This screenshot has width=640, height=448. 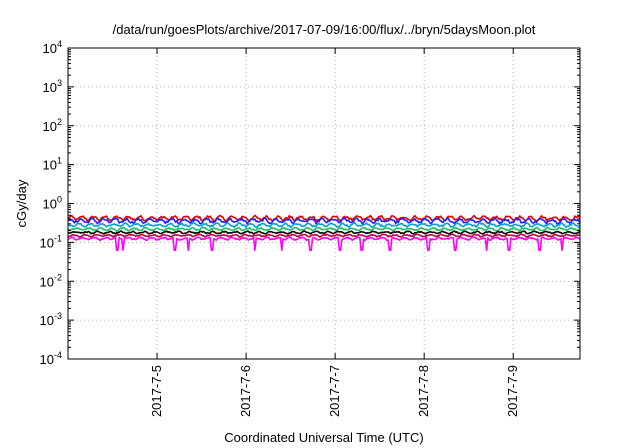 I want to click on y-tick-label: 10², so click(x=52, y=125).